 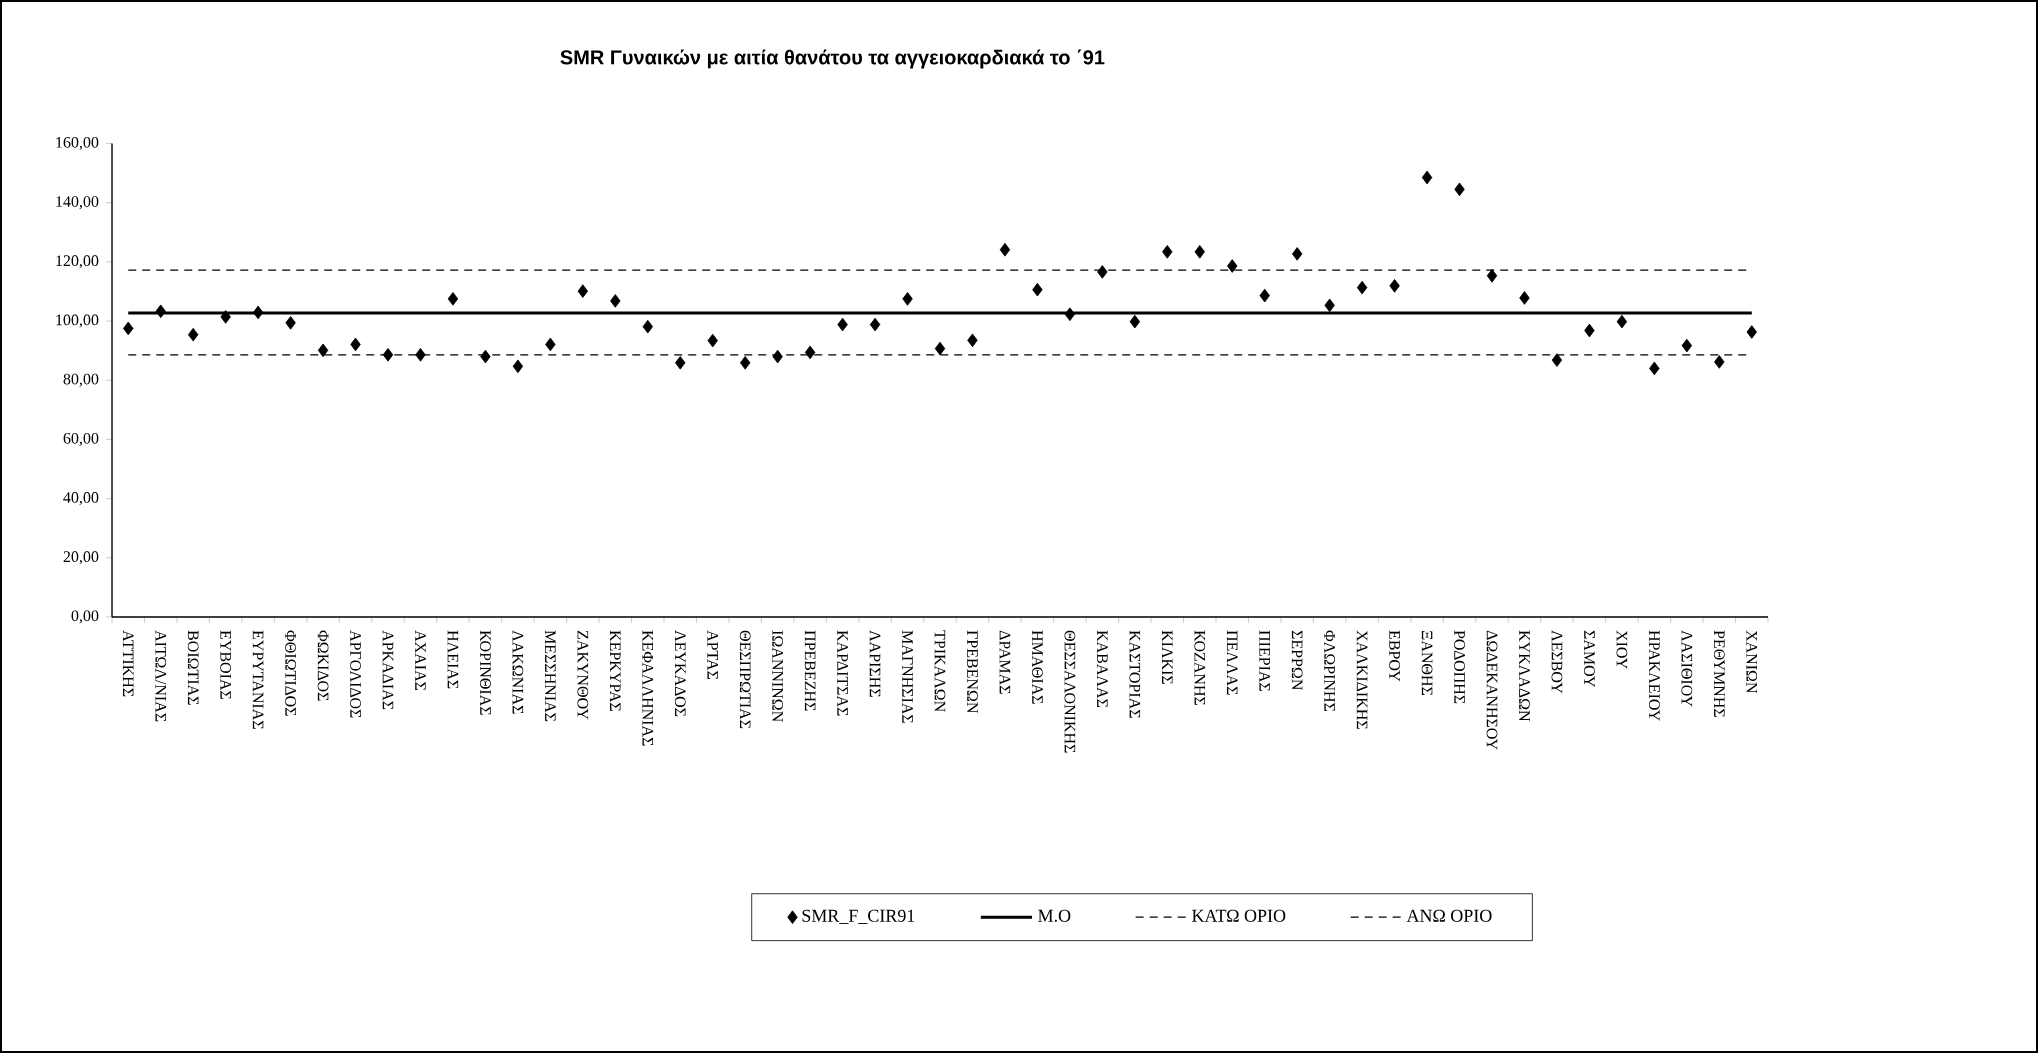 I want to click on y-tick-label: 120,00, so click(x=77, y=262).